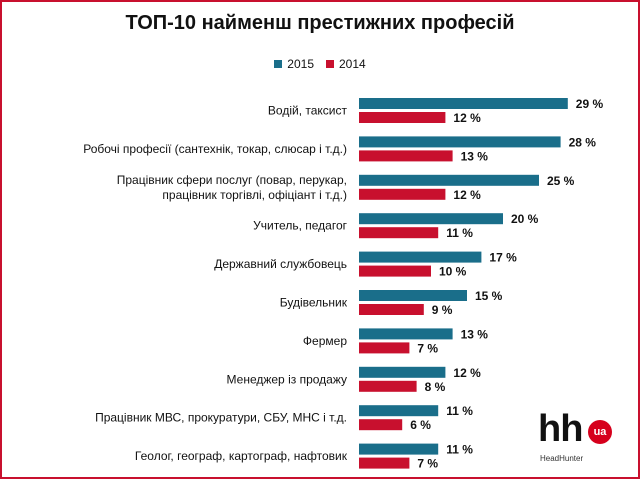  What do you see at coordinates (320, 64) in the screenshot?
I see `legend: 2015 2014` at bounding box center [320, 64].